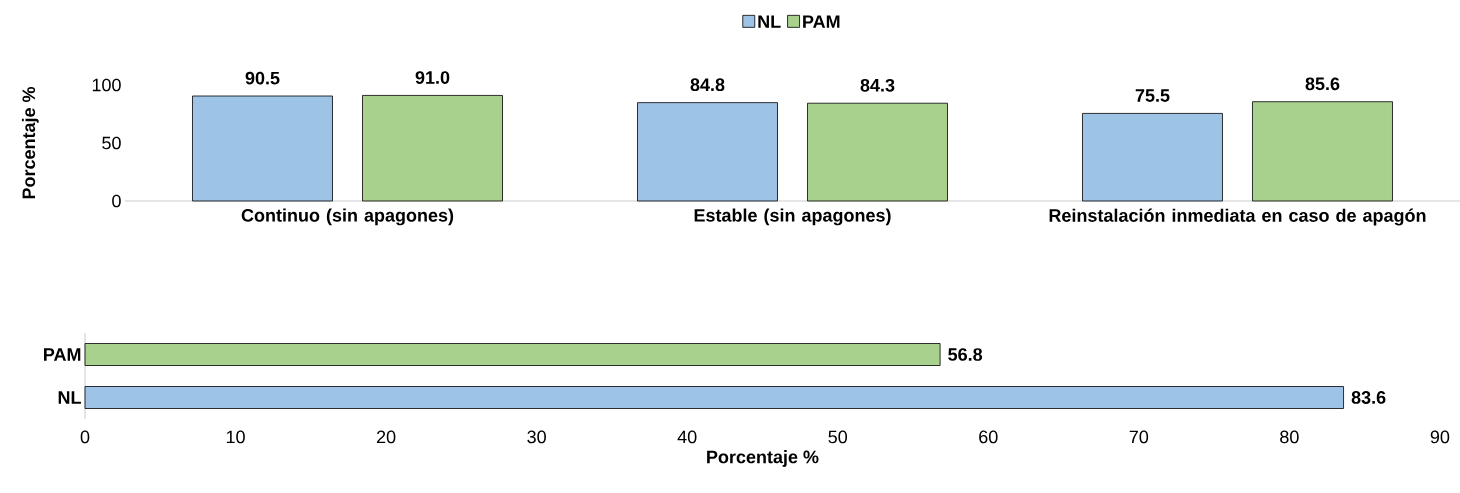 The height and width of the screenshot is (493, 1460). Describe the element at coordinates (432, 77) in the screenshot. I see `data-label: 91.0` at that location.